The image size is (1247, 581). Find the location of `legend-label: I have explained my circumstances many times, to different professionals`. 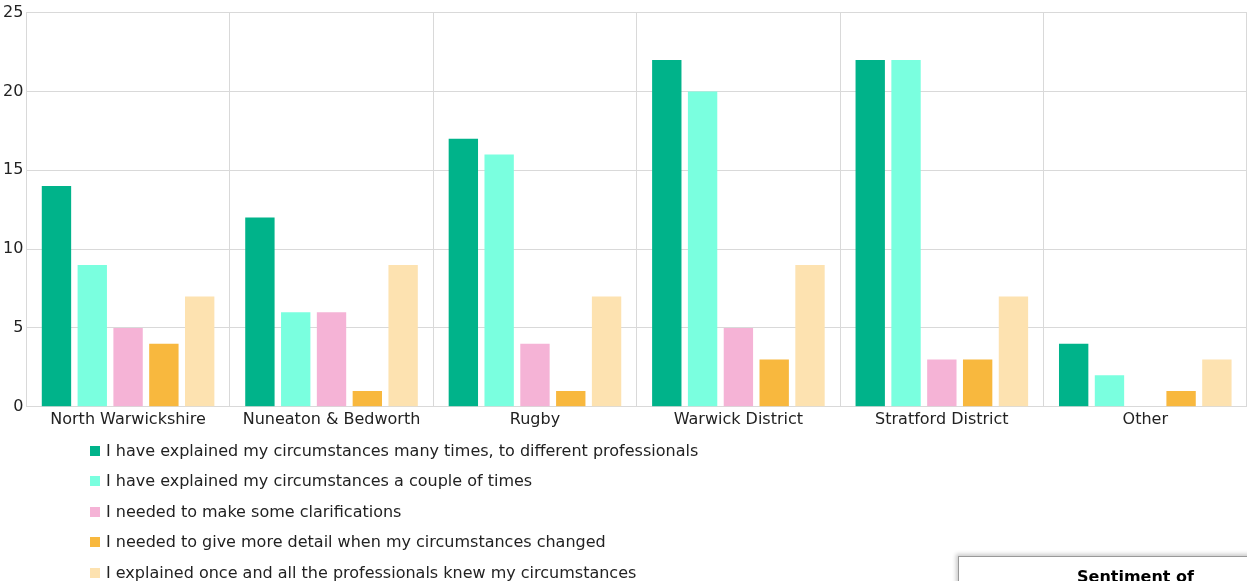

legend-label: I have explained my circumstances many times, to different professionals is located at coordinates (402, 450).